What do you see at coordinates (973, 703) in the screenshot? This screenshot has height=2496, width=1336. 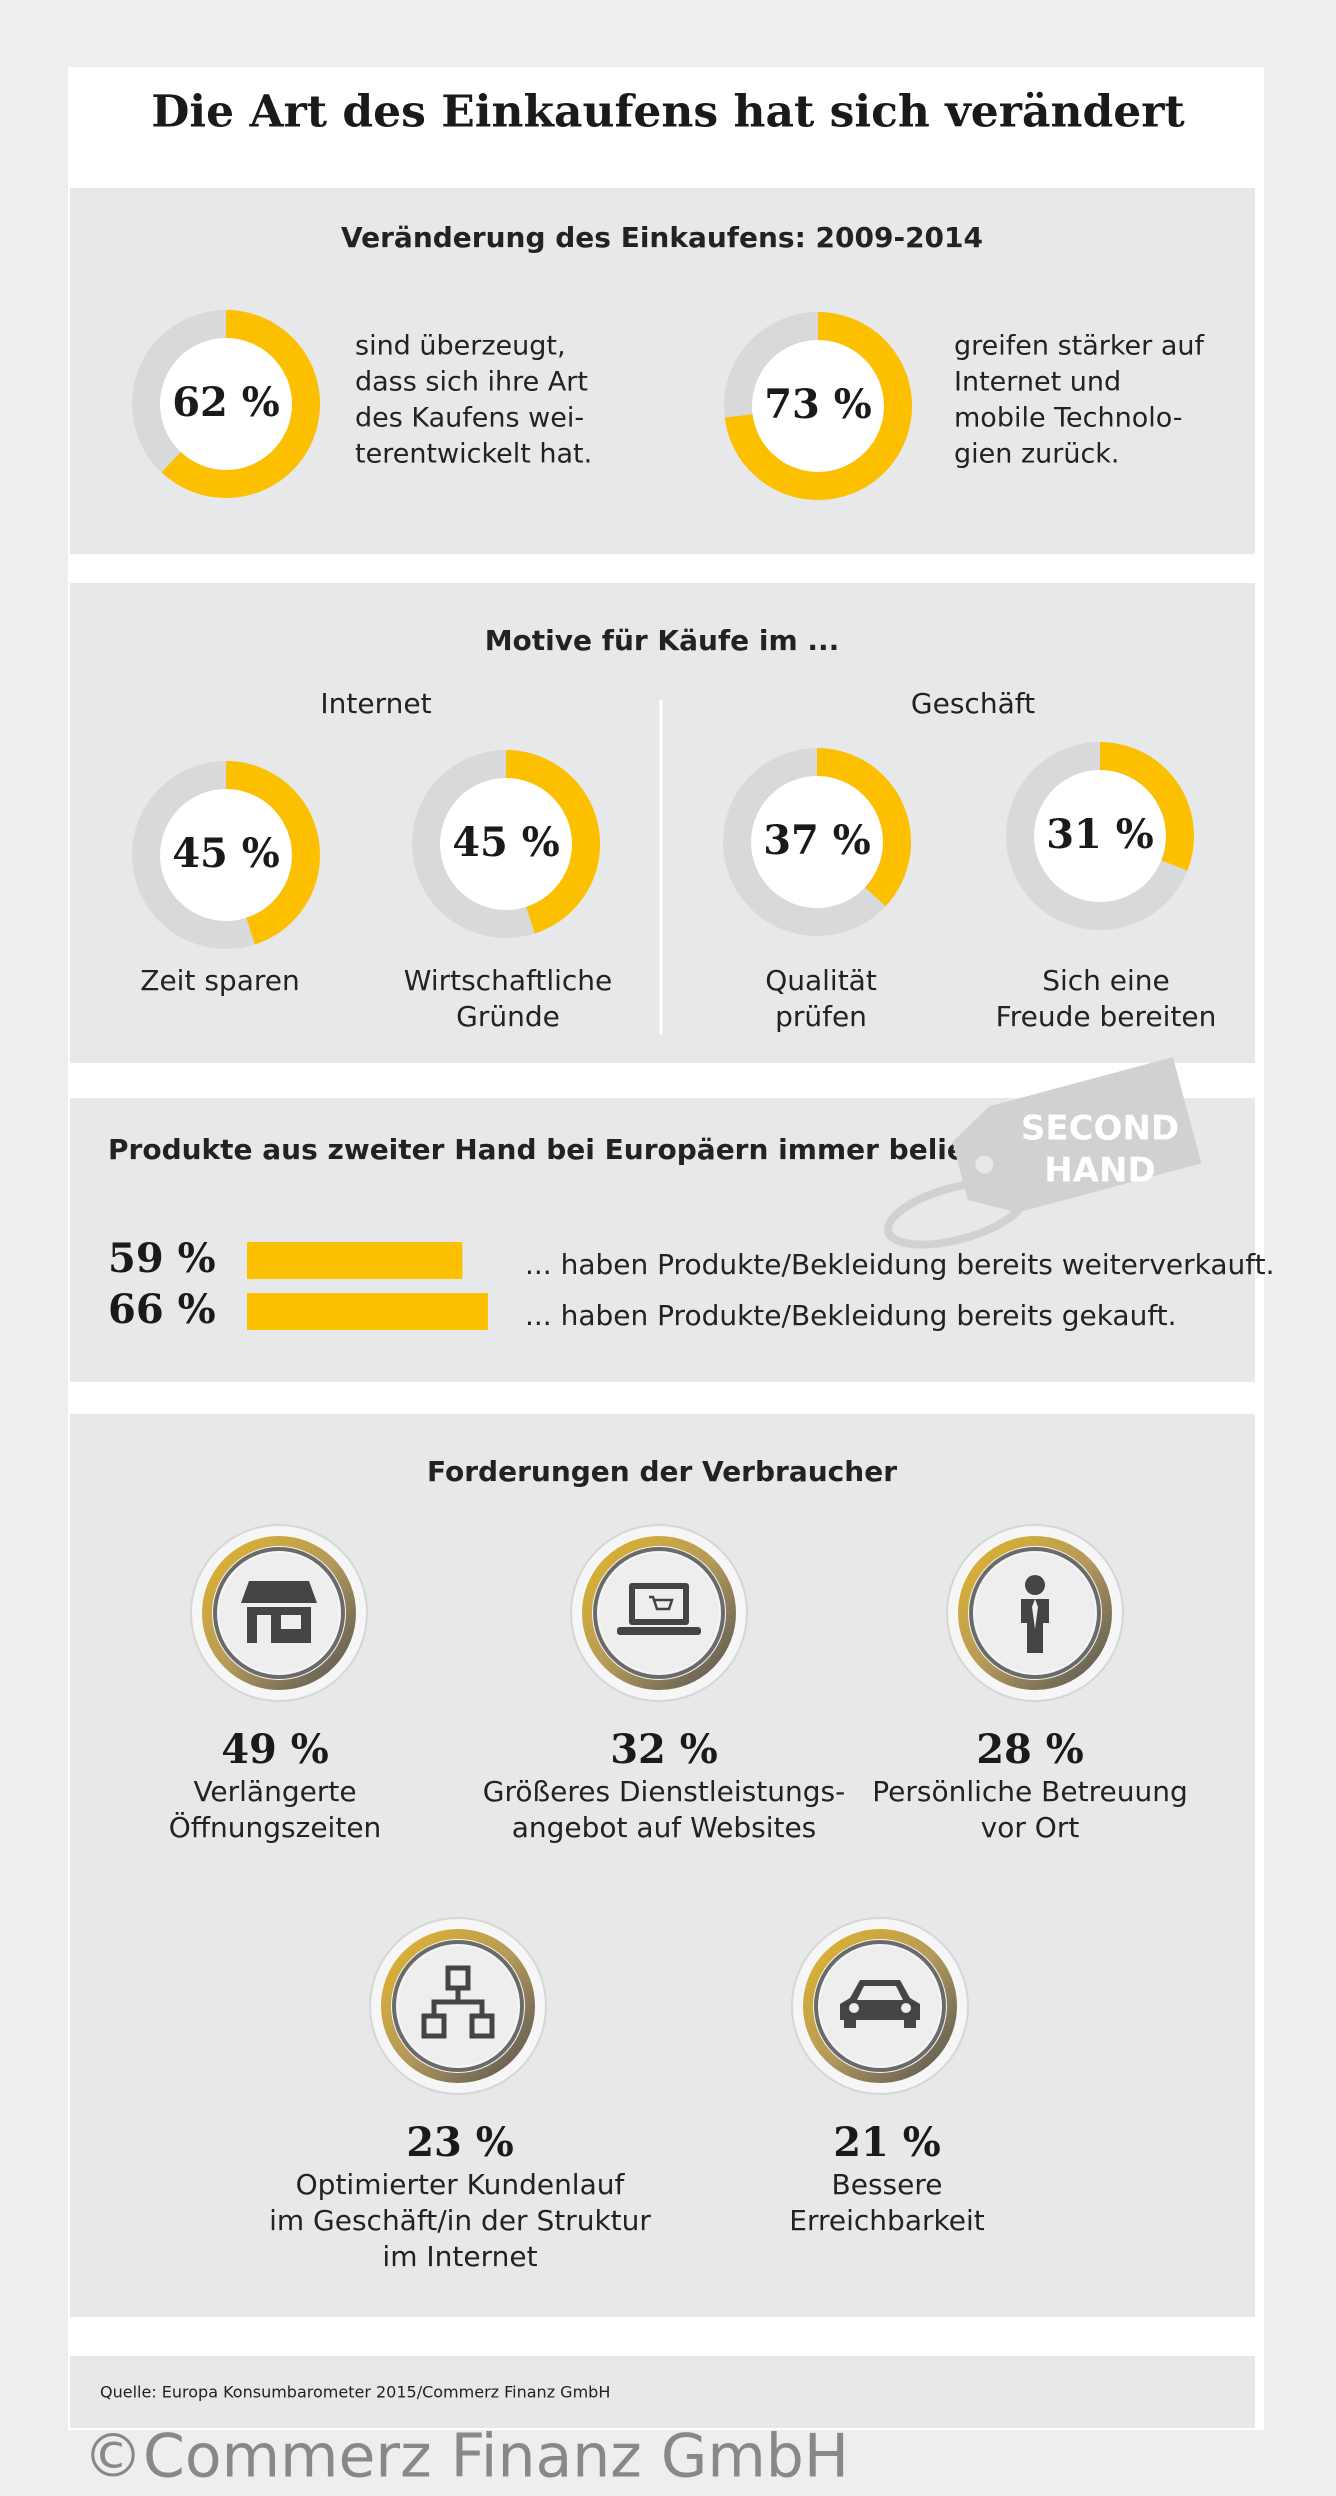 I see `group-heading: Geschäft` at bounding box center [973, 703].